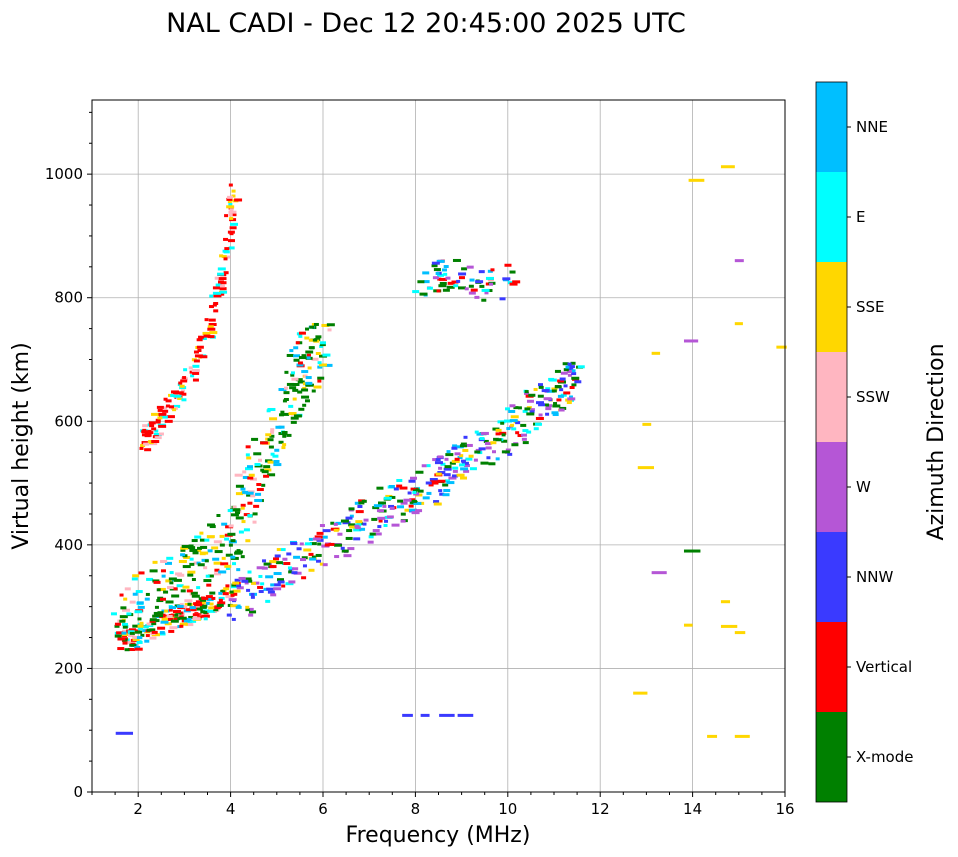 The height and width of the screenshot is (857, 958). Describe the element at coordinates (426, 23) in the screenshot. I see `chart-title: NAL CADI - Dec 12 20:45:00 2025 UTC` at that location.